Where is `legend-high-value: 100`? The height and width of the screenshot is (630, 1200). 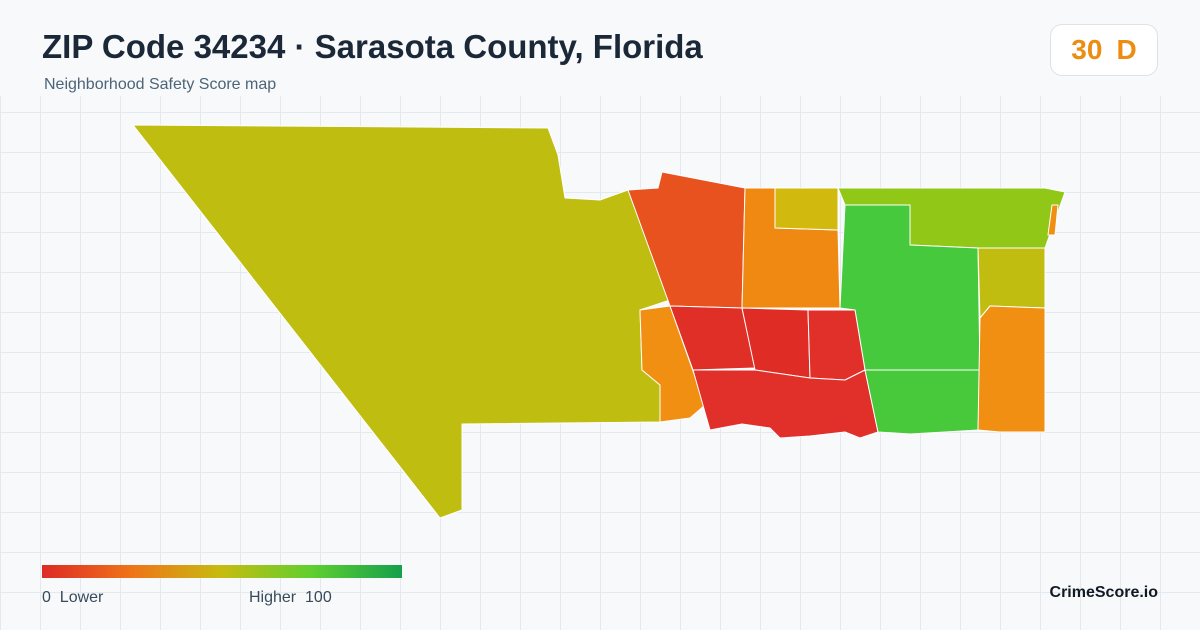
legend-high-value: 100 is located at coordinates (318, 597).